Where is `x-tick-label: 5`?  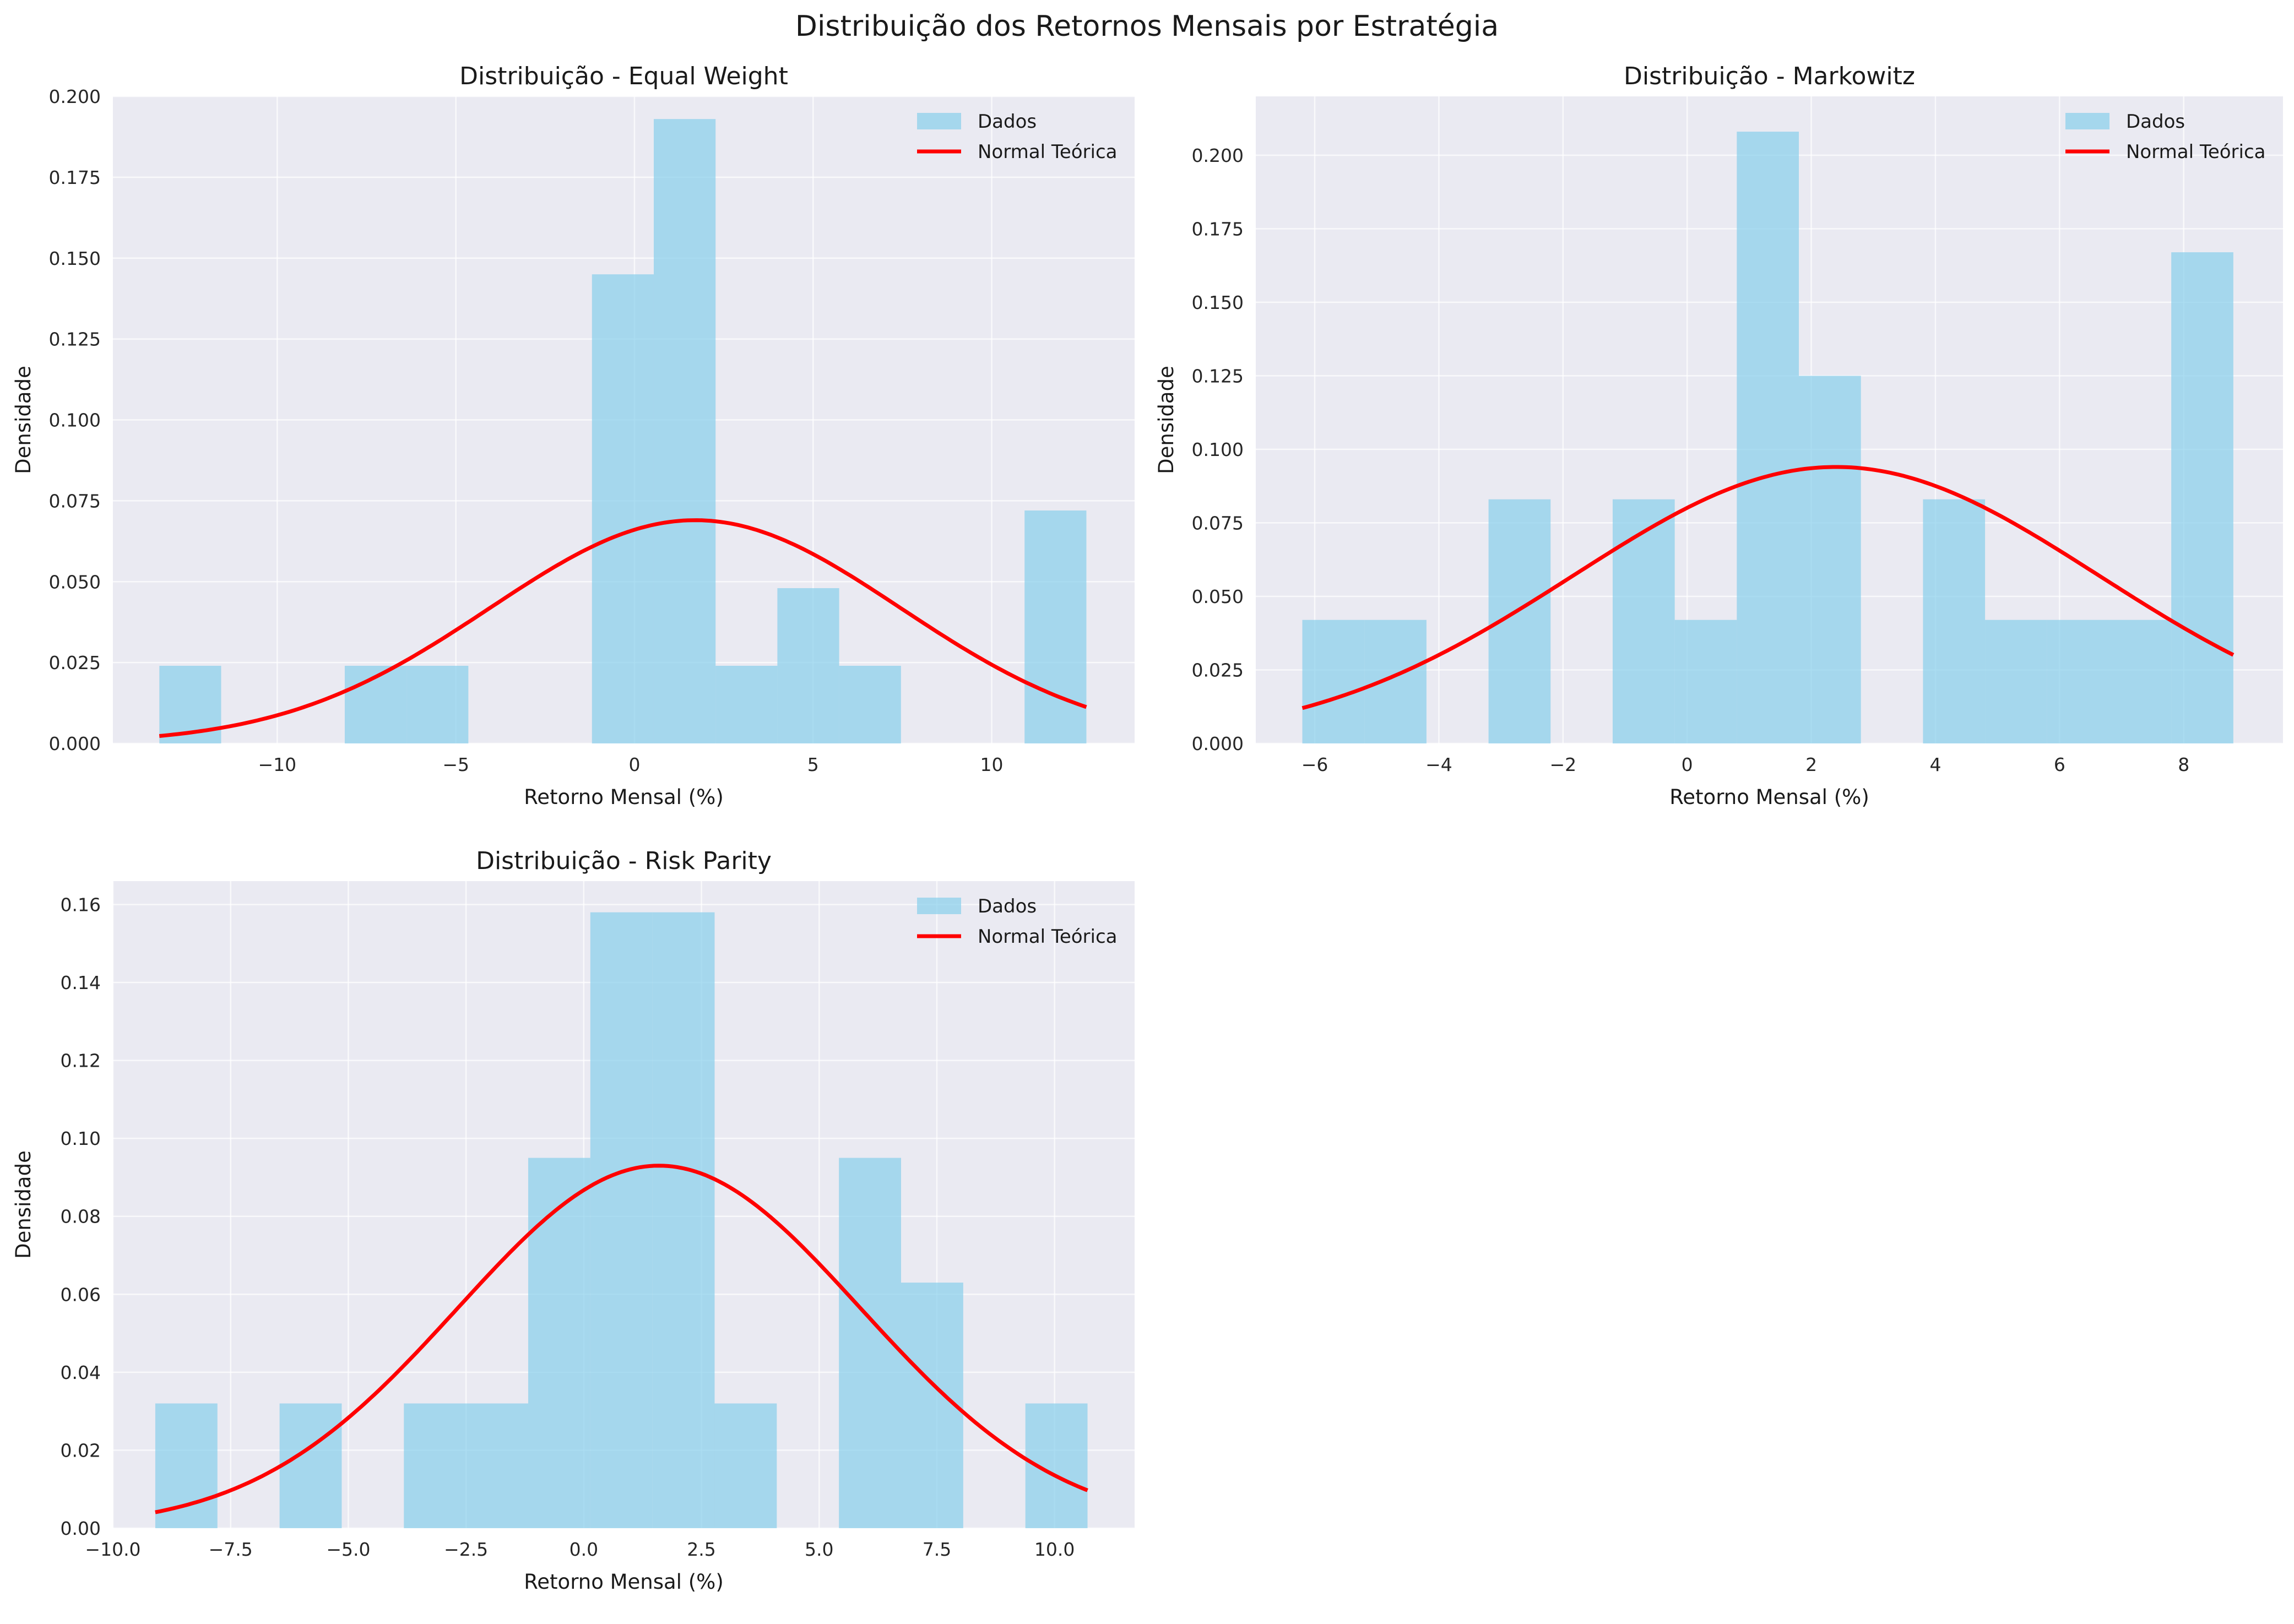 x-tick-label: 5 is located at coordinates (813, 764).